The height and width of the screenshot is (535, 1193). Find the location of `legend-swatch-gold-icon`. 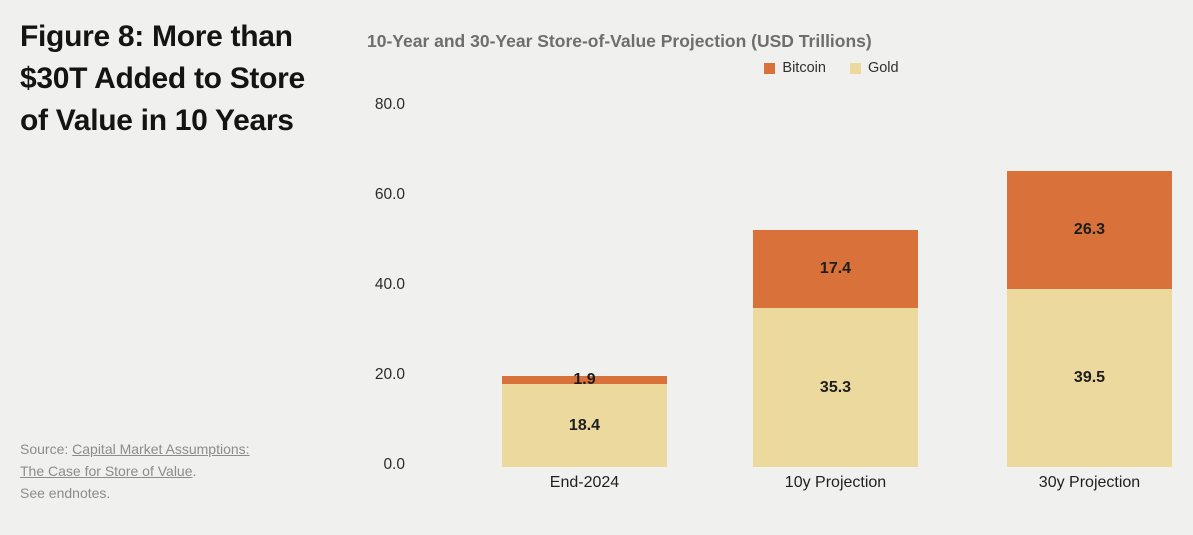

legend-swatch-gold-icon is located at coordinates (855, 68).